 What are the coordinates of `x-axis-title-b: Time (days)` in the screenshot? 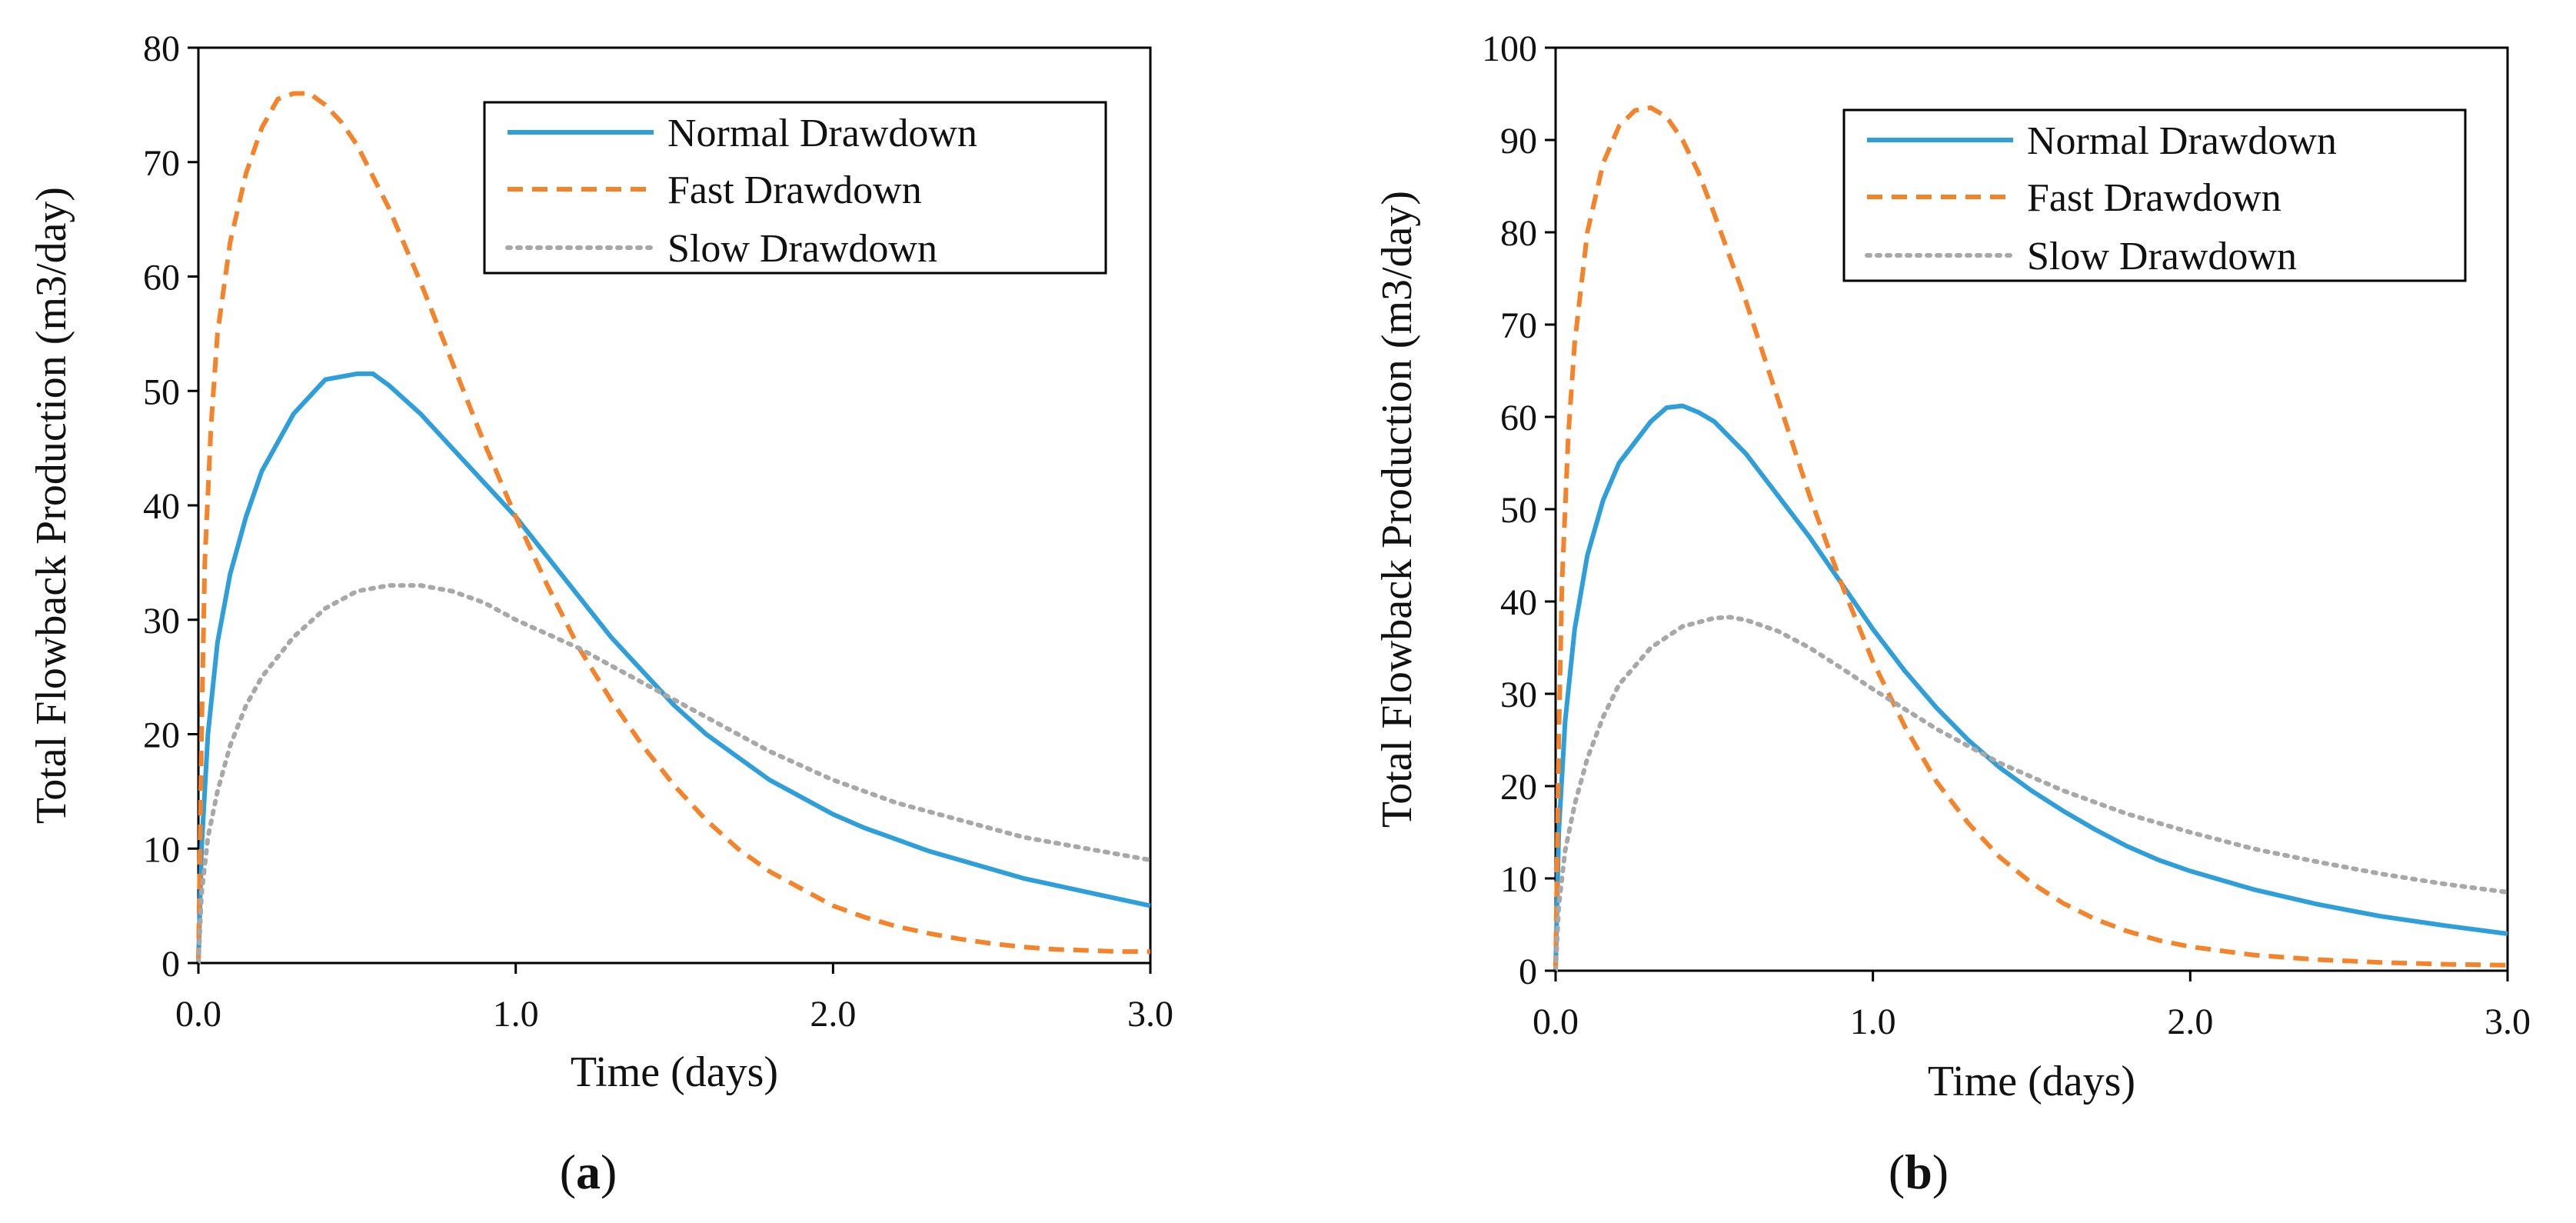 It's located at (2032, 1081).